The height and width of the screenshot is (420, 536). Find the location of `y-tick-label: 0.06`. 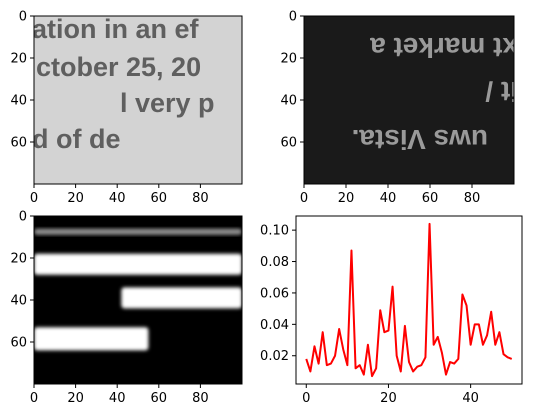

y-tick-label: 0.06 is located at coordinates (274, 293).